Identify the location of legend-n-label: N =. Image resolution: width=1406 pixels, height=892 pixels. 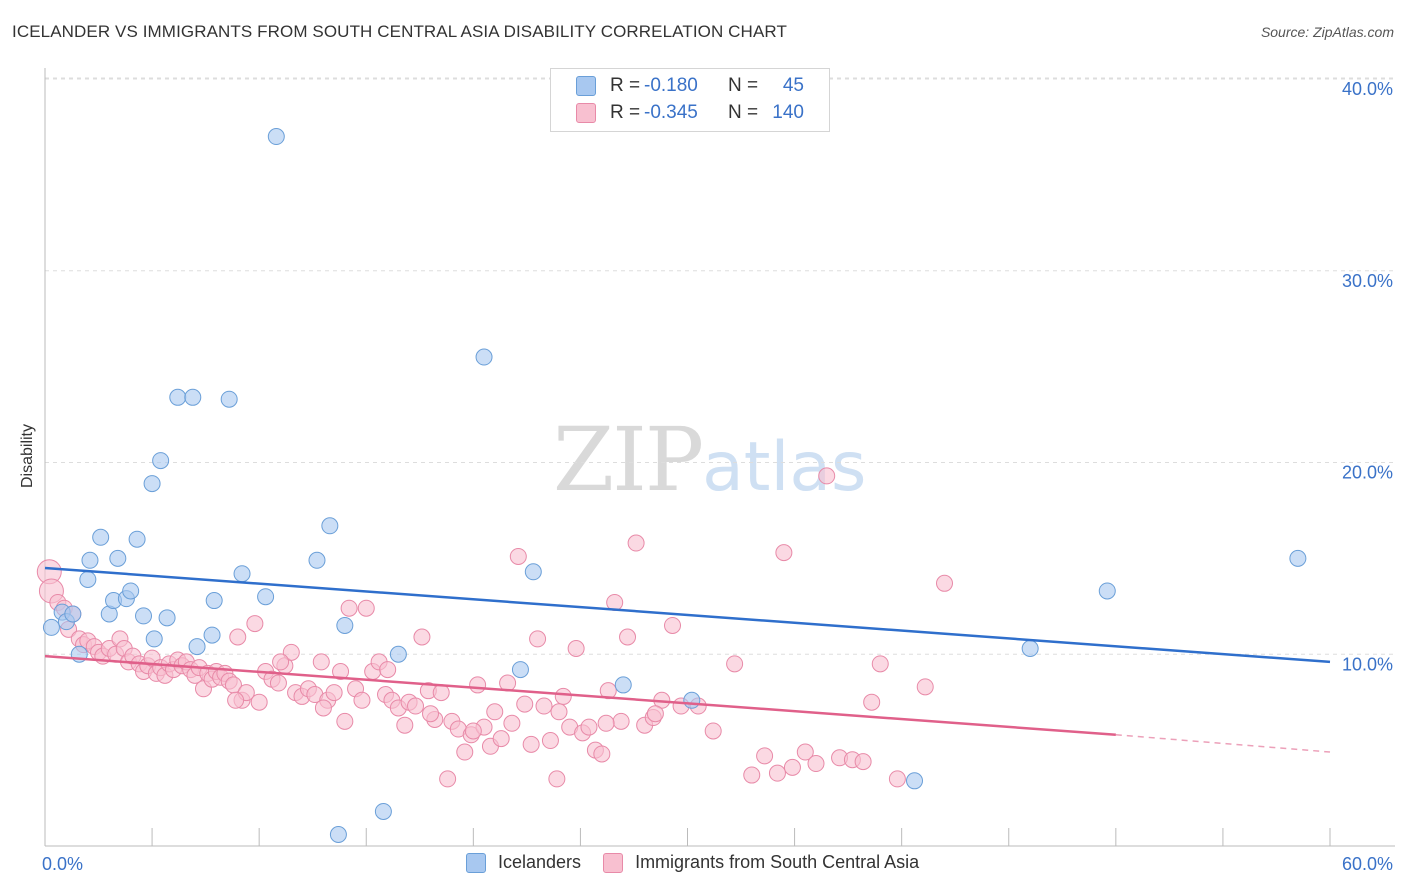
(743, 85).